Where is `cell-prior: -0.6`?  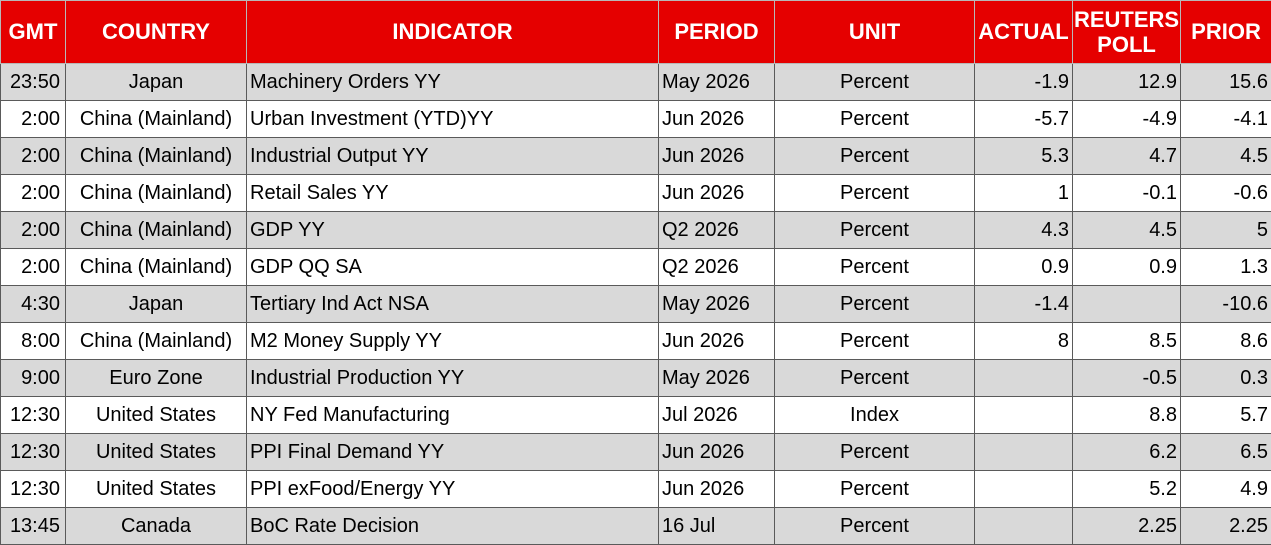 cell-prior: -0.6 is located at coordinates (1226, 193).